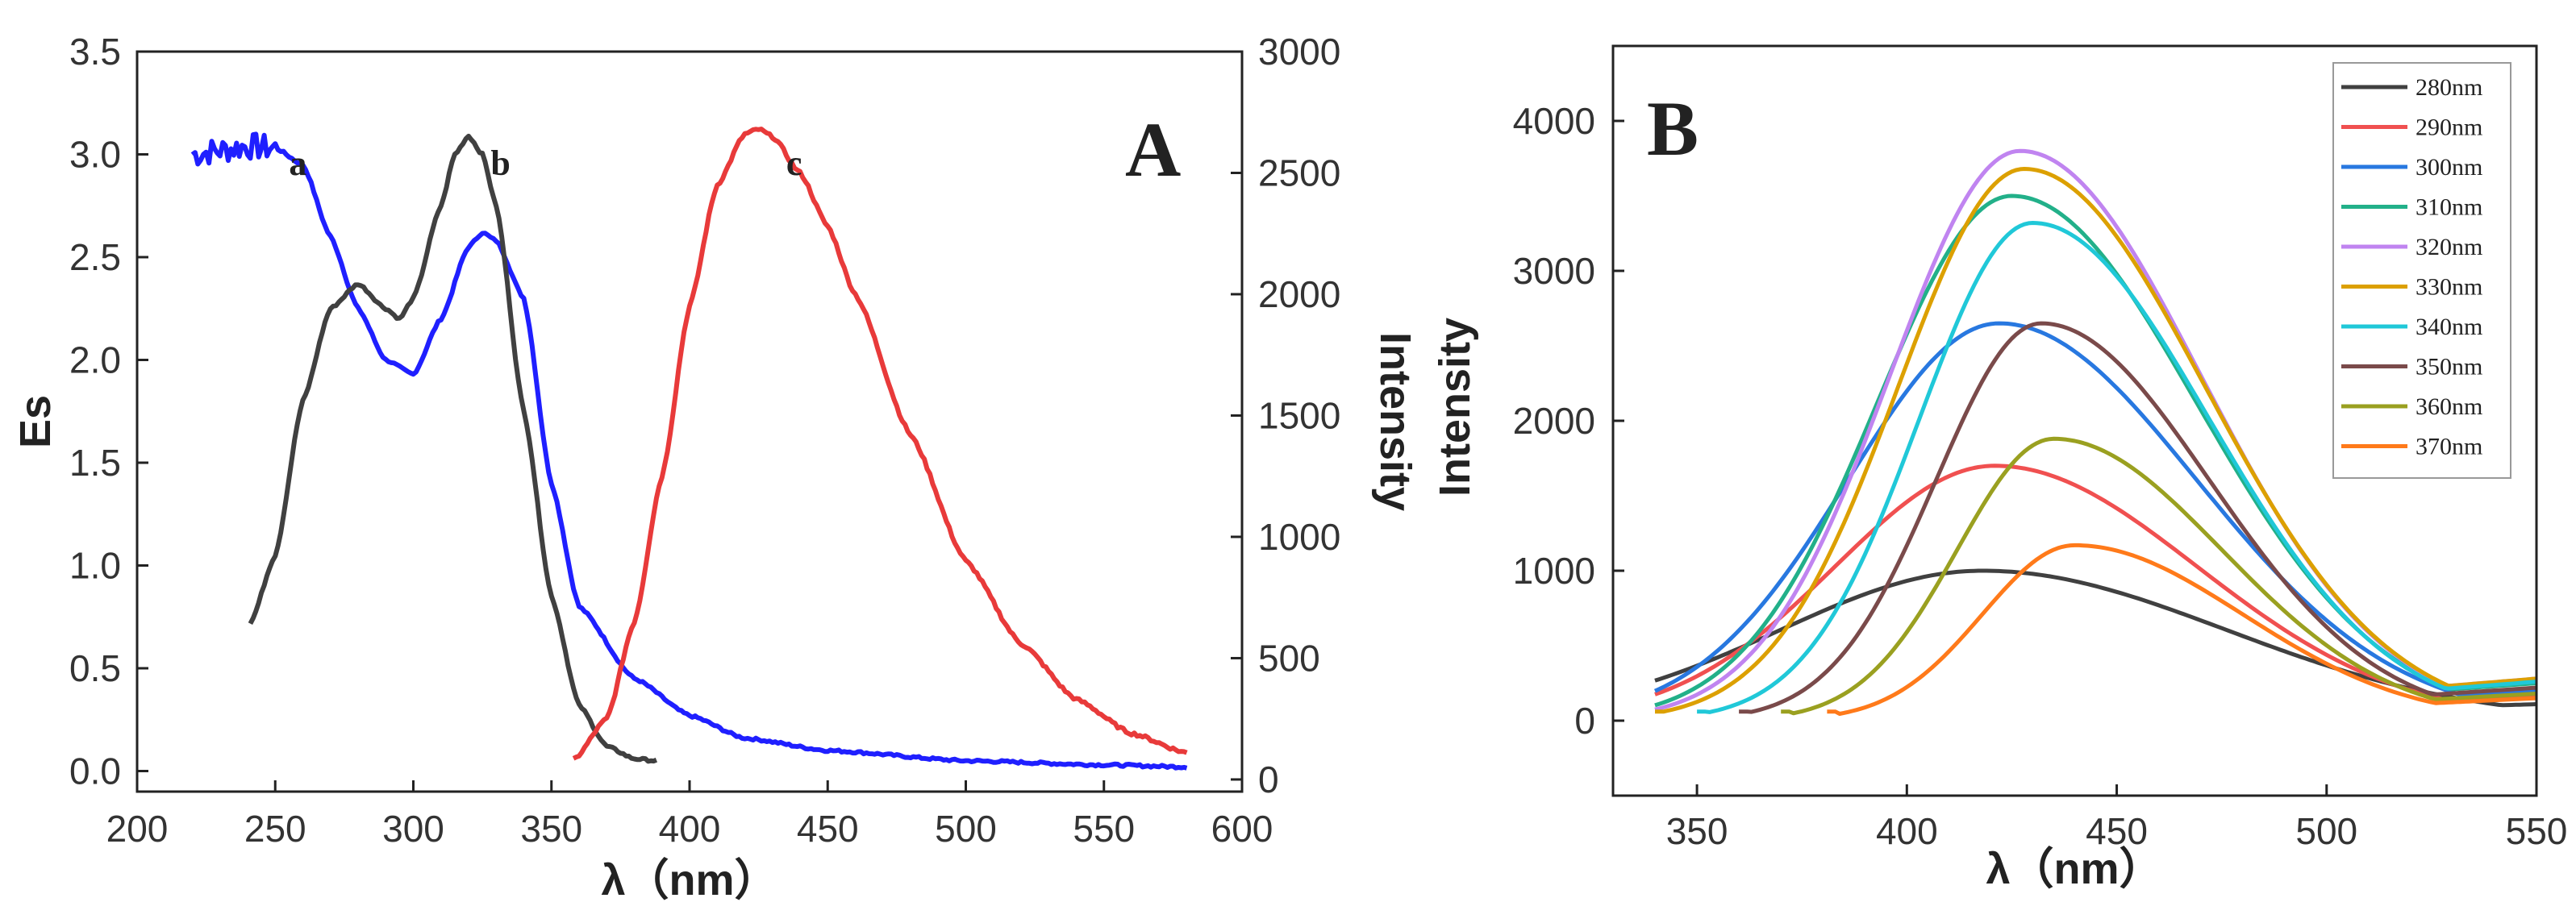 Image resolution: width=2576 pixels, height=923 pixels. Describe the element at coordinates (2326, 831) in the screenshot. I see `panel-b-x-tick-label: 500` at that location.